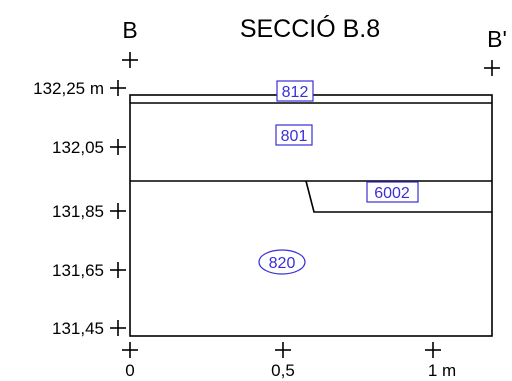 The height and width of the screenshot is (381, 512). Describe the element at coordinates (118, 208) in the screenshot. I see `elevation-tick-crosses` at that location.